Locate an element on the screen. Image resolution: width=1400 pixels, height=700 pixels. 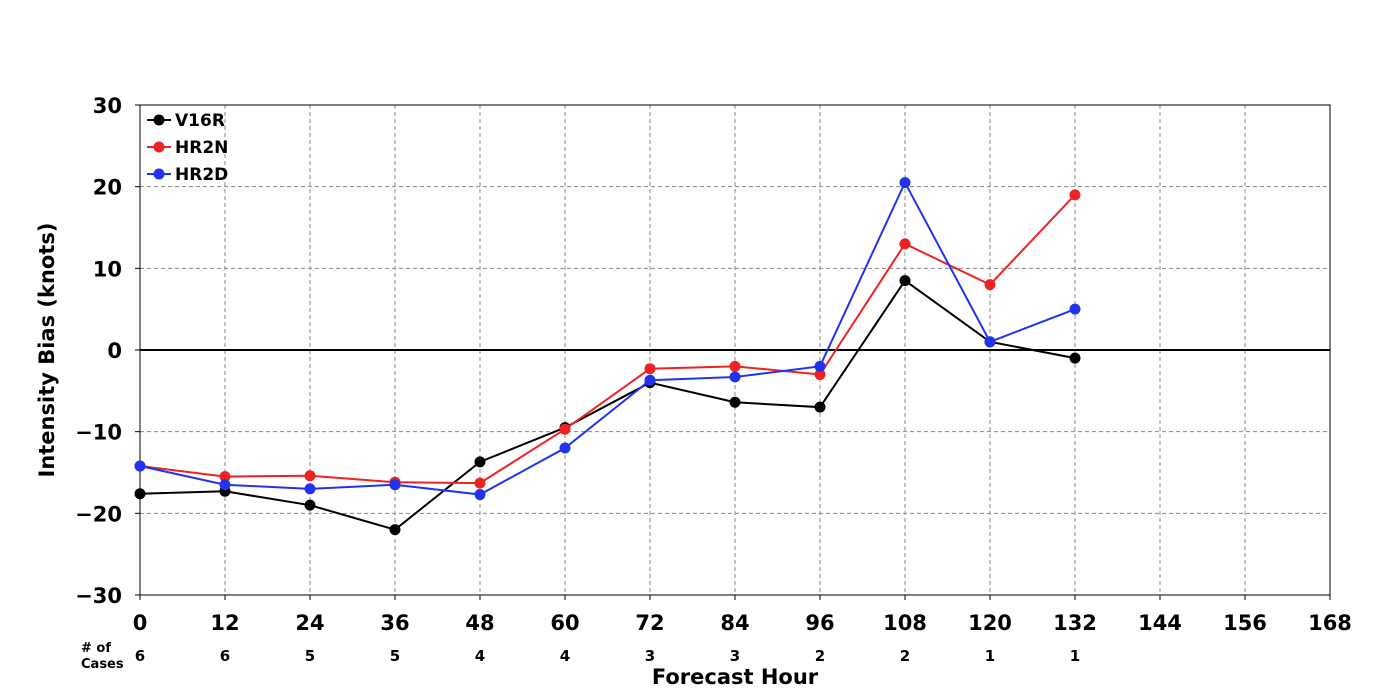
cases-count-84: 3 is located at coordinates (735, 656).